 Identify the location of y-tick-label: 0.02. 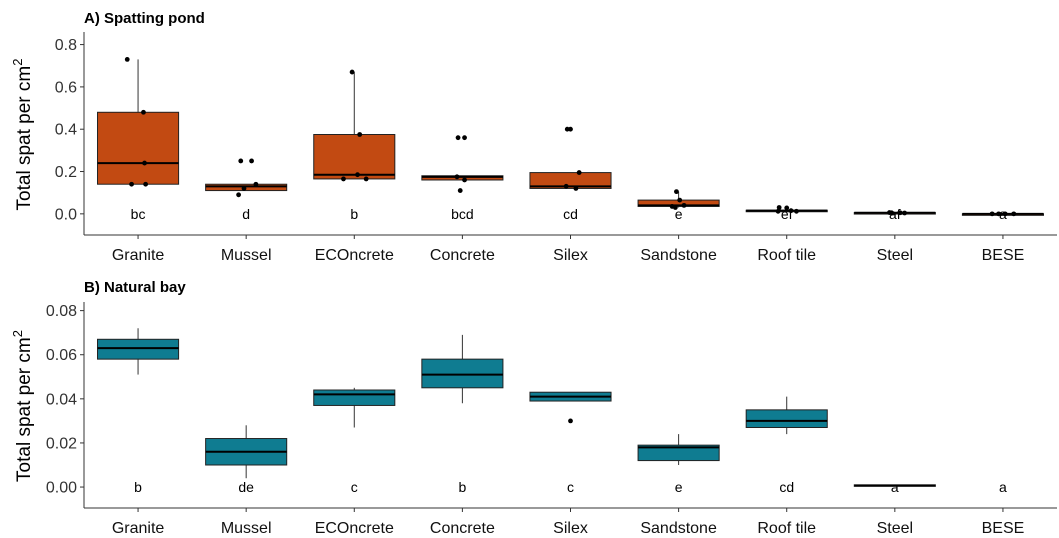
(61, 443).